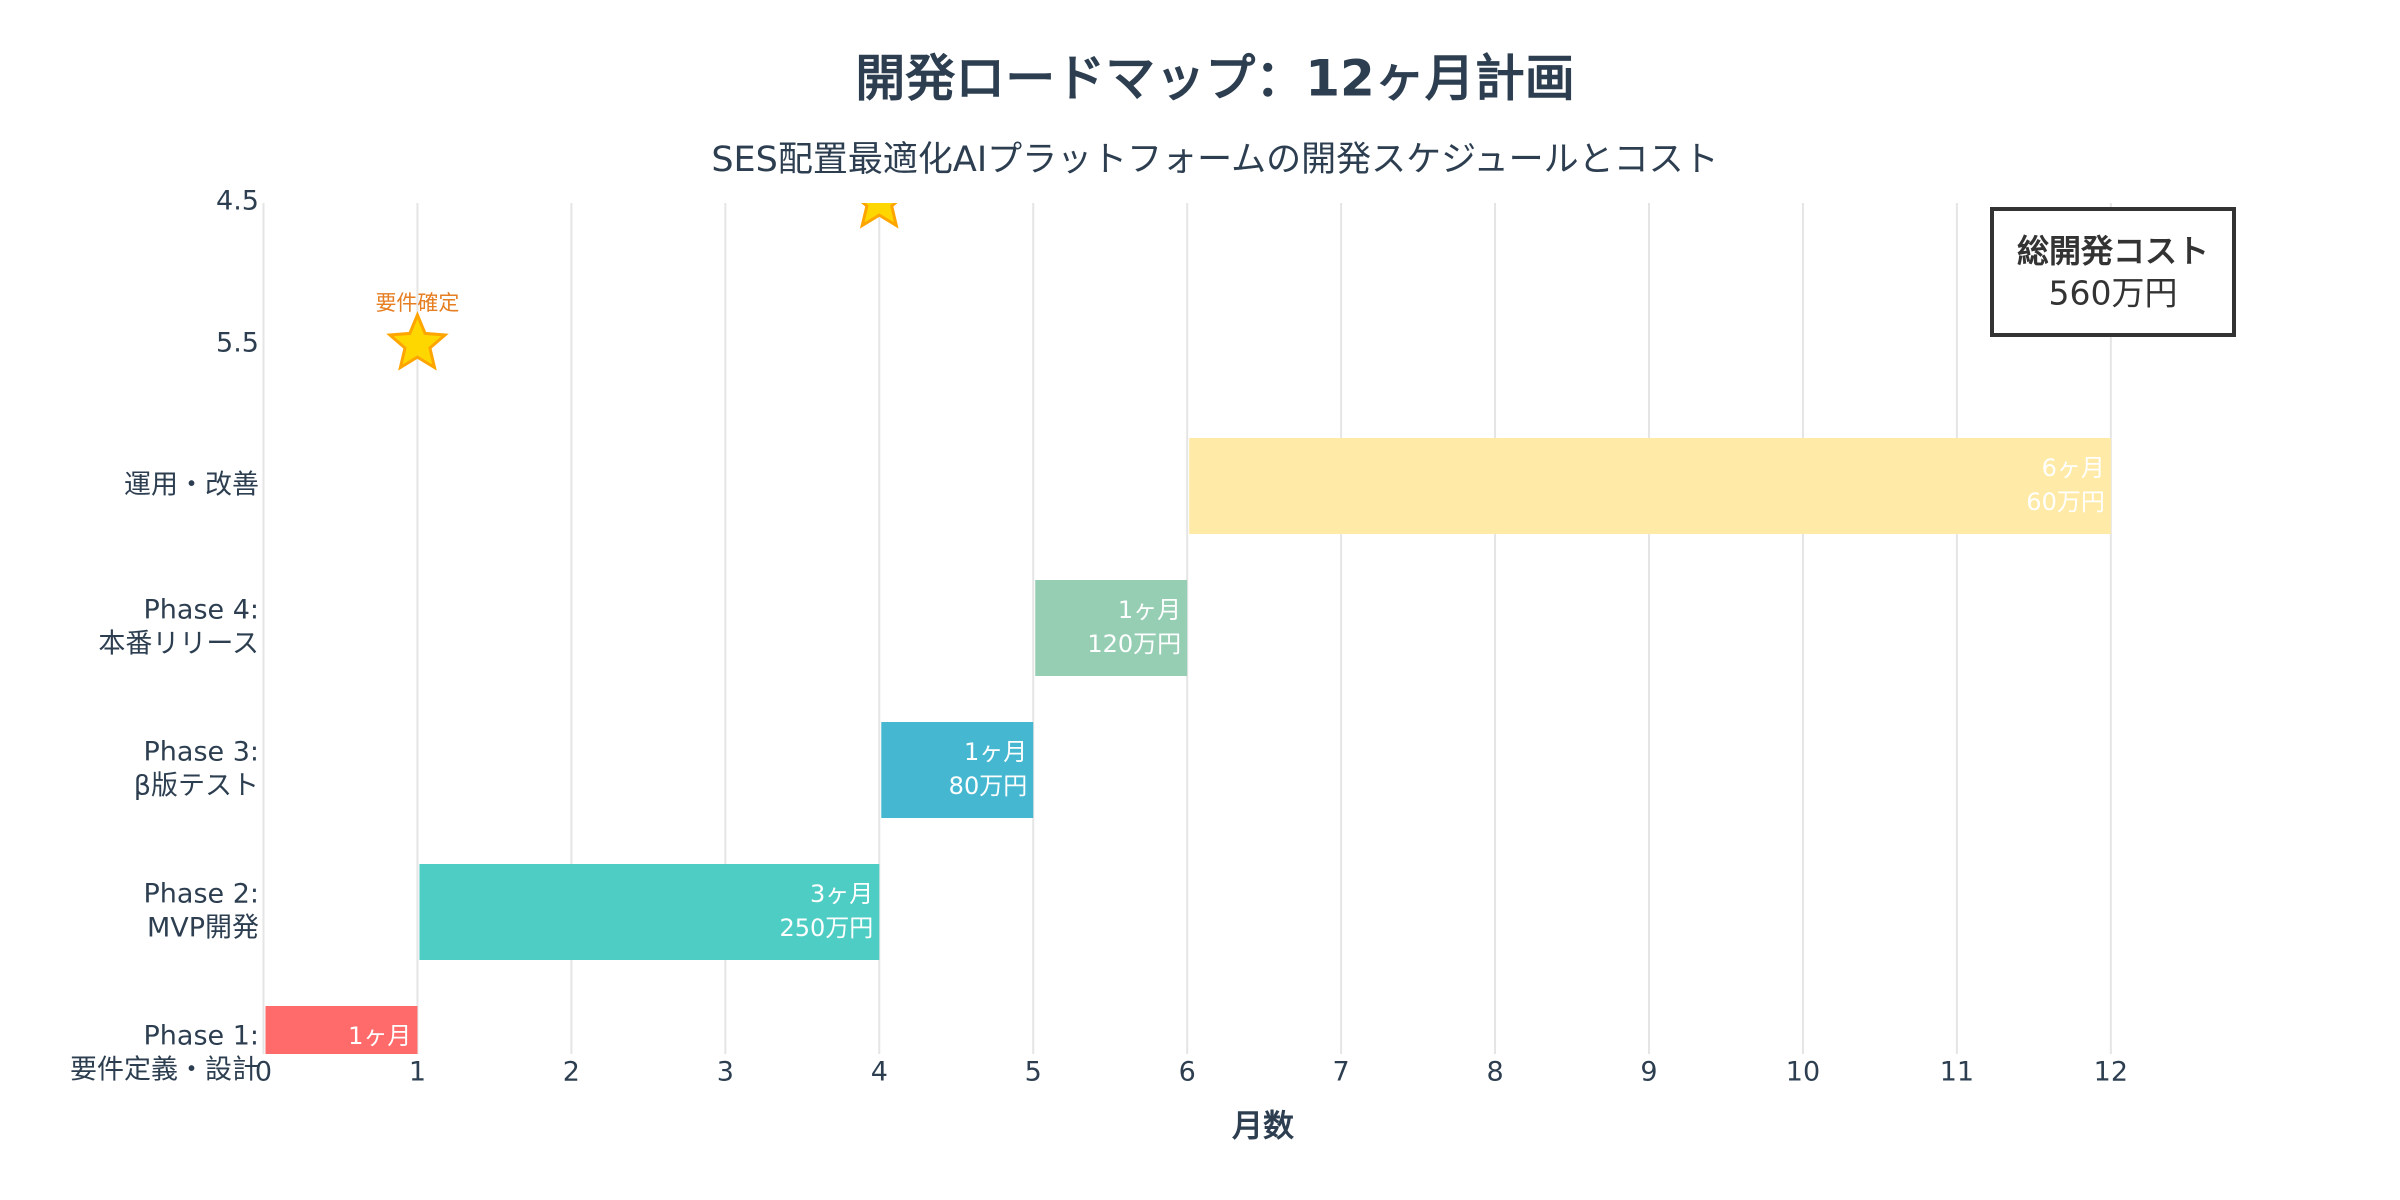  Describe the element at coordinates (263, 1072) in the screenshot. I see `x-tick-label: 0` at that location.